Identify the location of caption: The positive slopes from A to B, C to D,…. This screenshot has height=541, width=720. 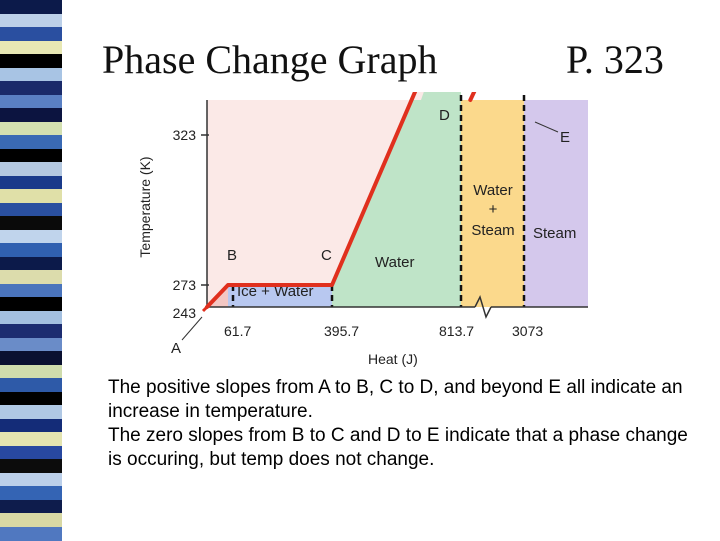
(398, 424).